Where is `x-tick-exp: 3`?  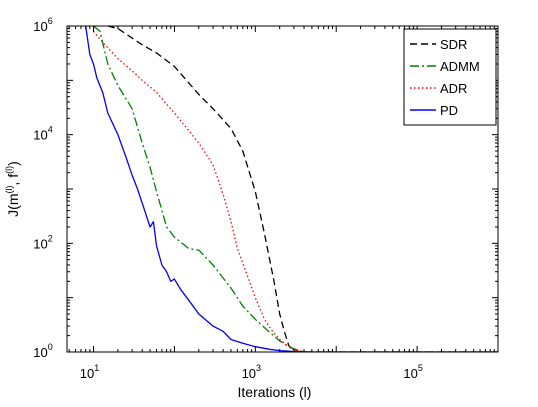 x-tick-exp: 3 is located at coordinates (258, 368).